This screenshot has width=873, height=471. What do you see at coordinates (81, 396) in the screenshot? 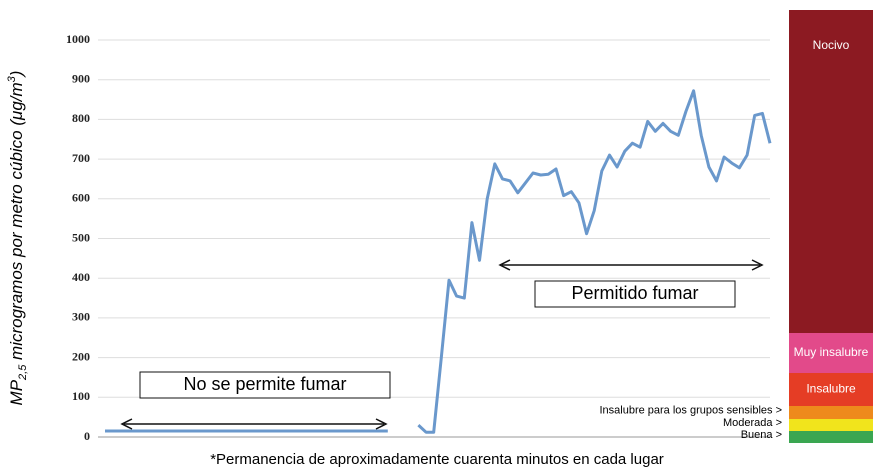
I see `y-tick-label: 100` at bounding box center [81, 396].